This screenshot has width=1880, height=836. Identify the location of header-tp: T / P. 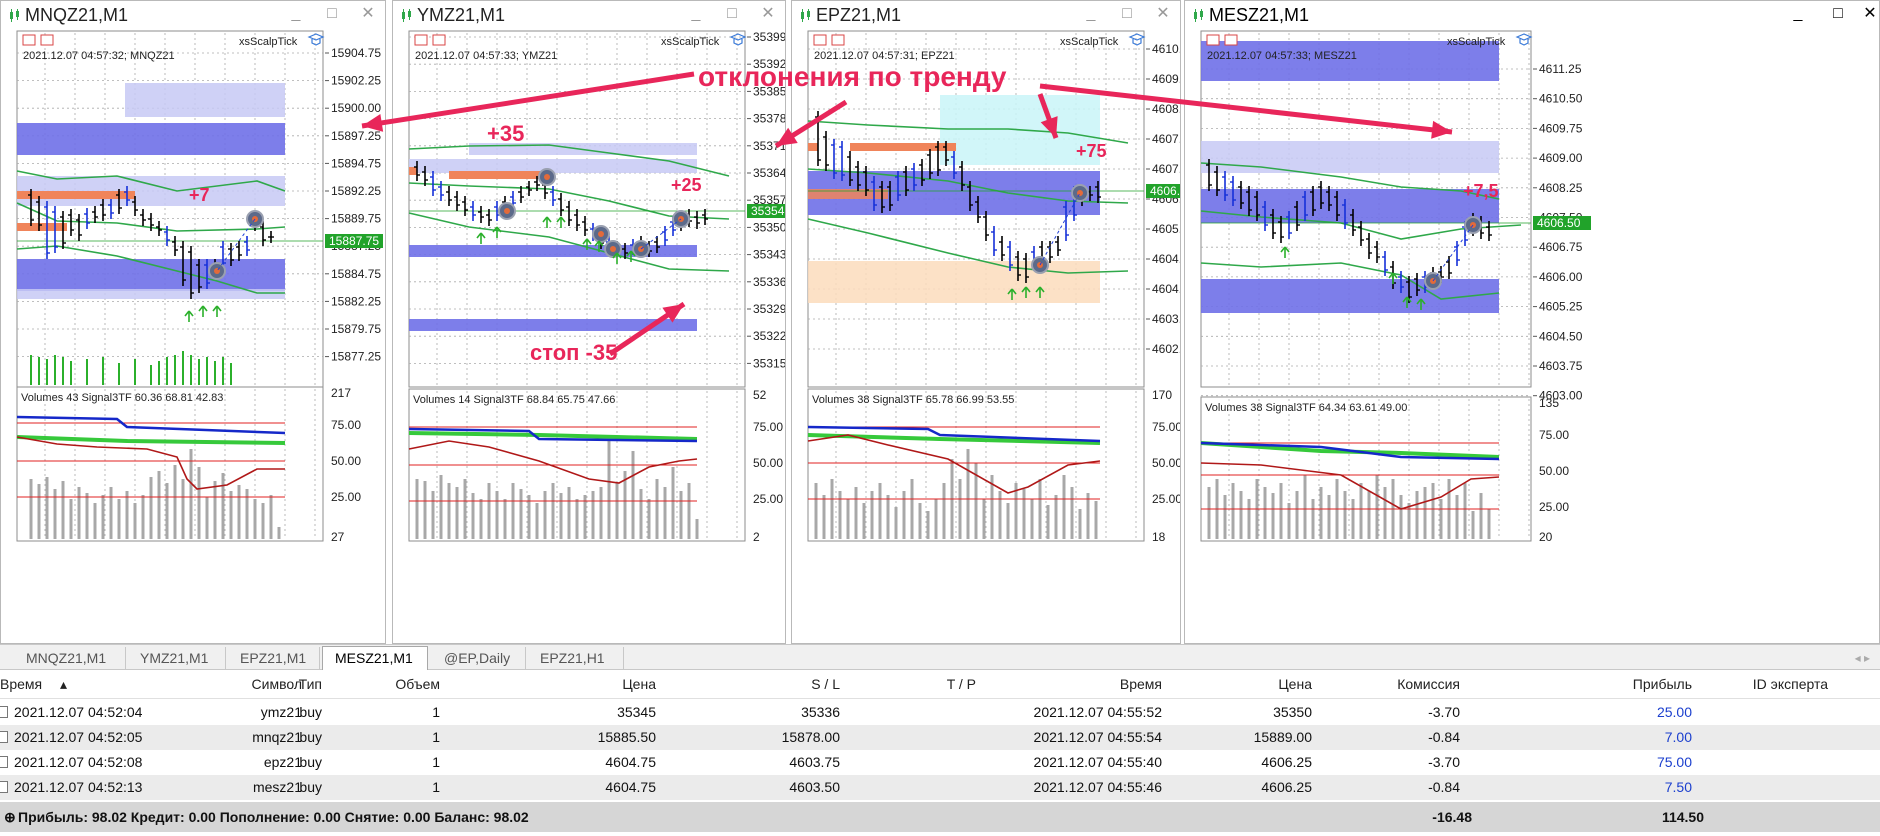
(961, 684).